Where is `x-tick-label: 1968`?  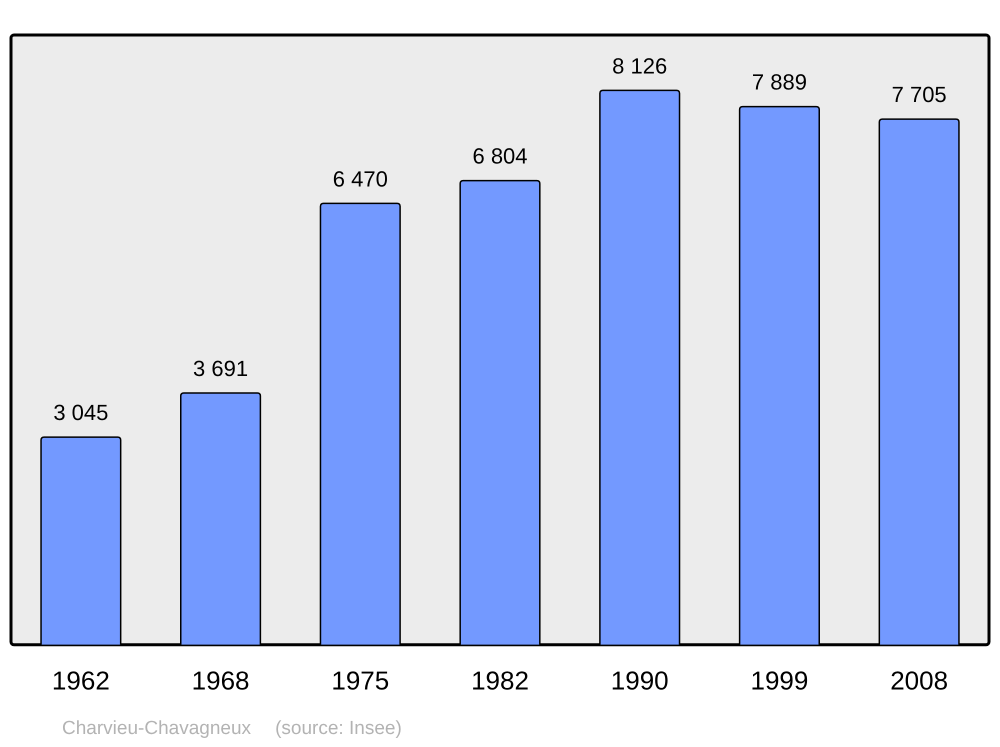 x-tick-label: 1968 is located at coordinates (221, 681).